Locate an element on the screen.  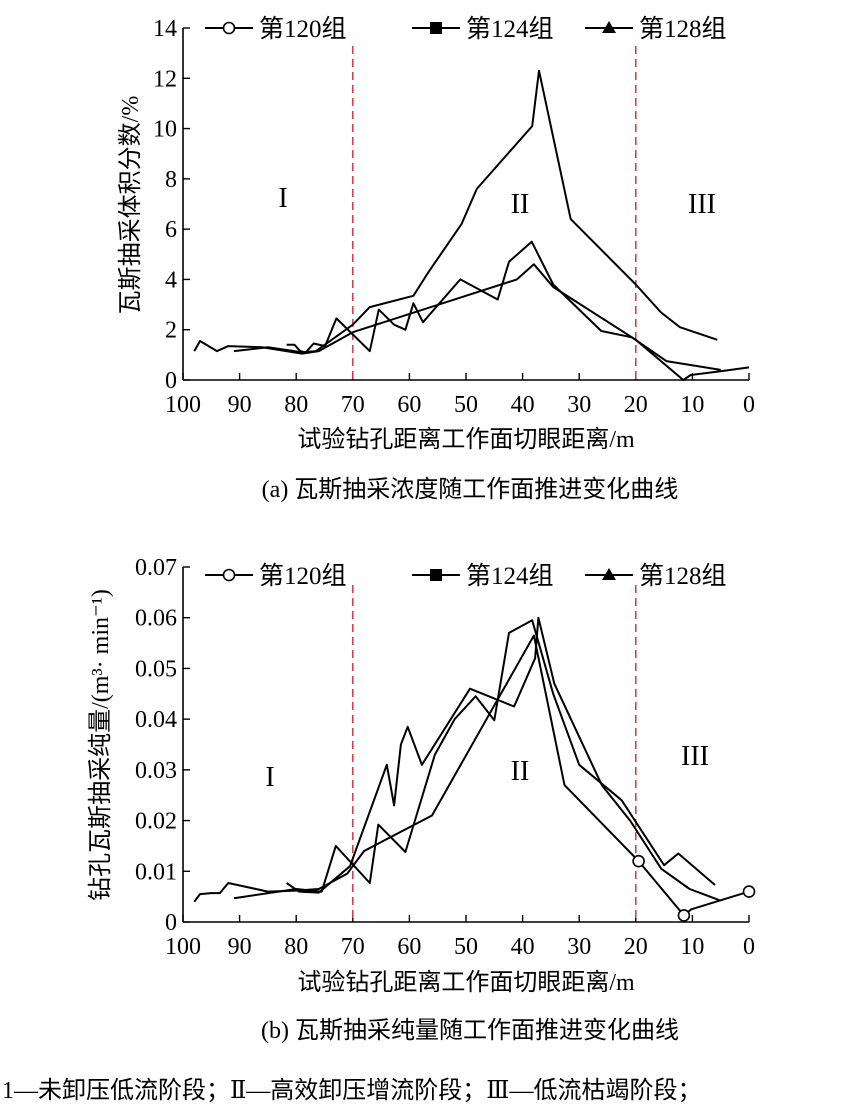
y-tick-label: 8 is located at coordinates (171, 180).